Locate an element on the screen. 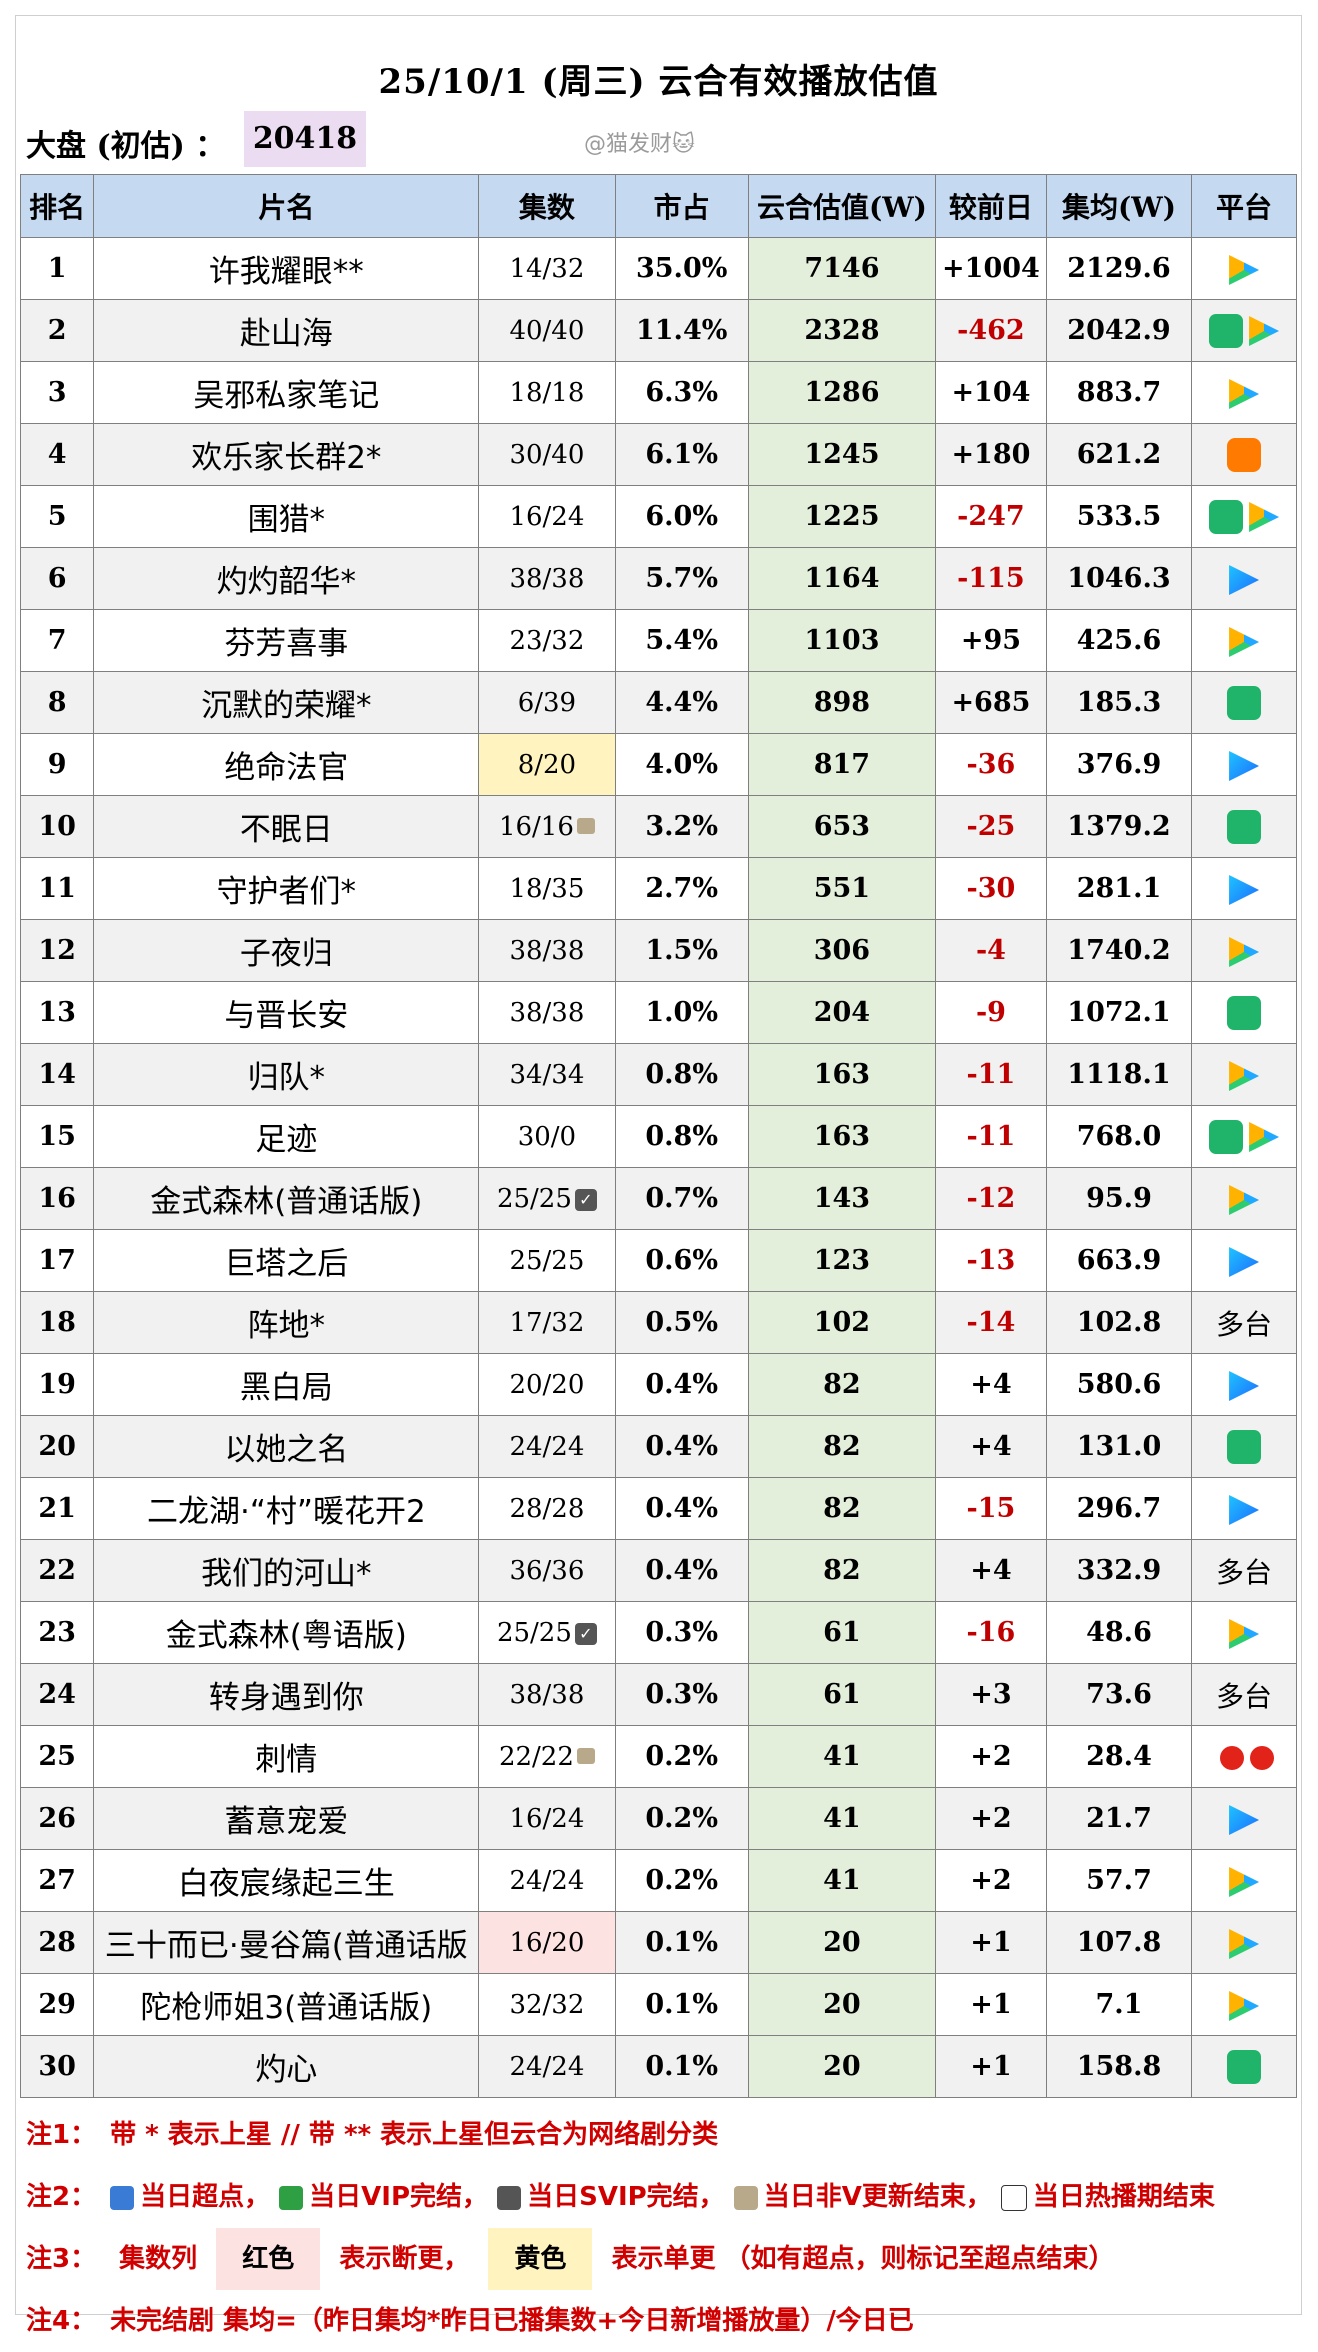  table-row: 22 我们的河山* 36/36 0.4% 82 +4 332.9 多台 is located at coordinates (658, 1570).